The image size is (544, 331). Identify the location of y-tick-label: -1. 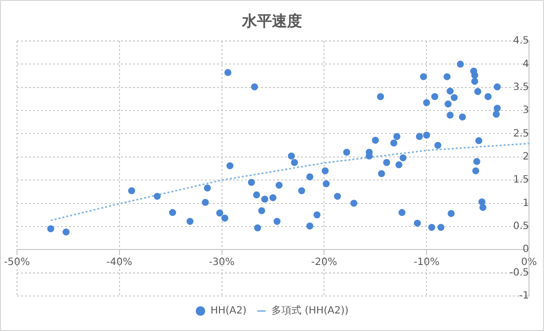
(524, 296).